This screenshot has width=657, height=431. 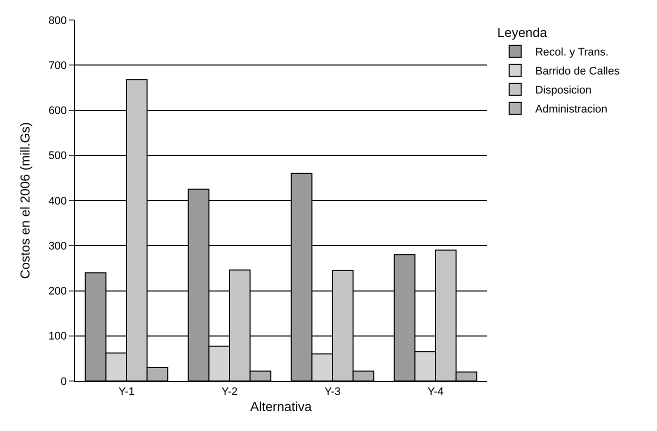 What do you see at coordinates (229, 392) in the screenshot?
I see `x-tick-label: Y-2` at bounding box center [229, 392].